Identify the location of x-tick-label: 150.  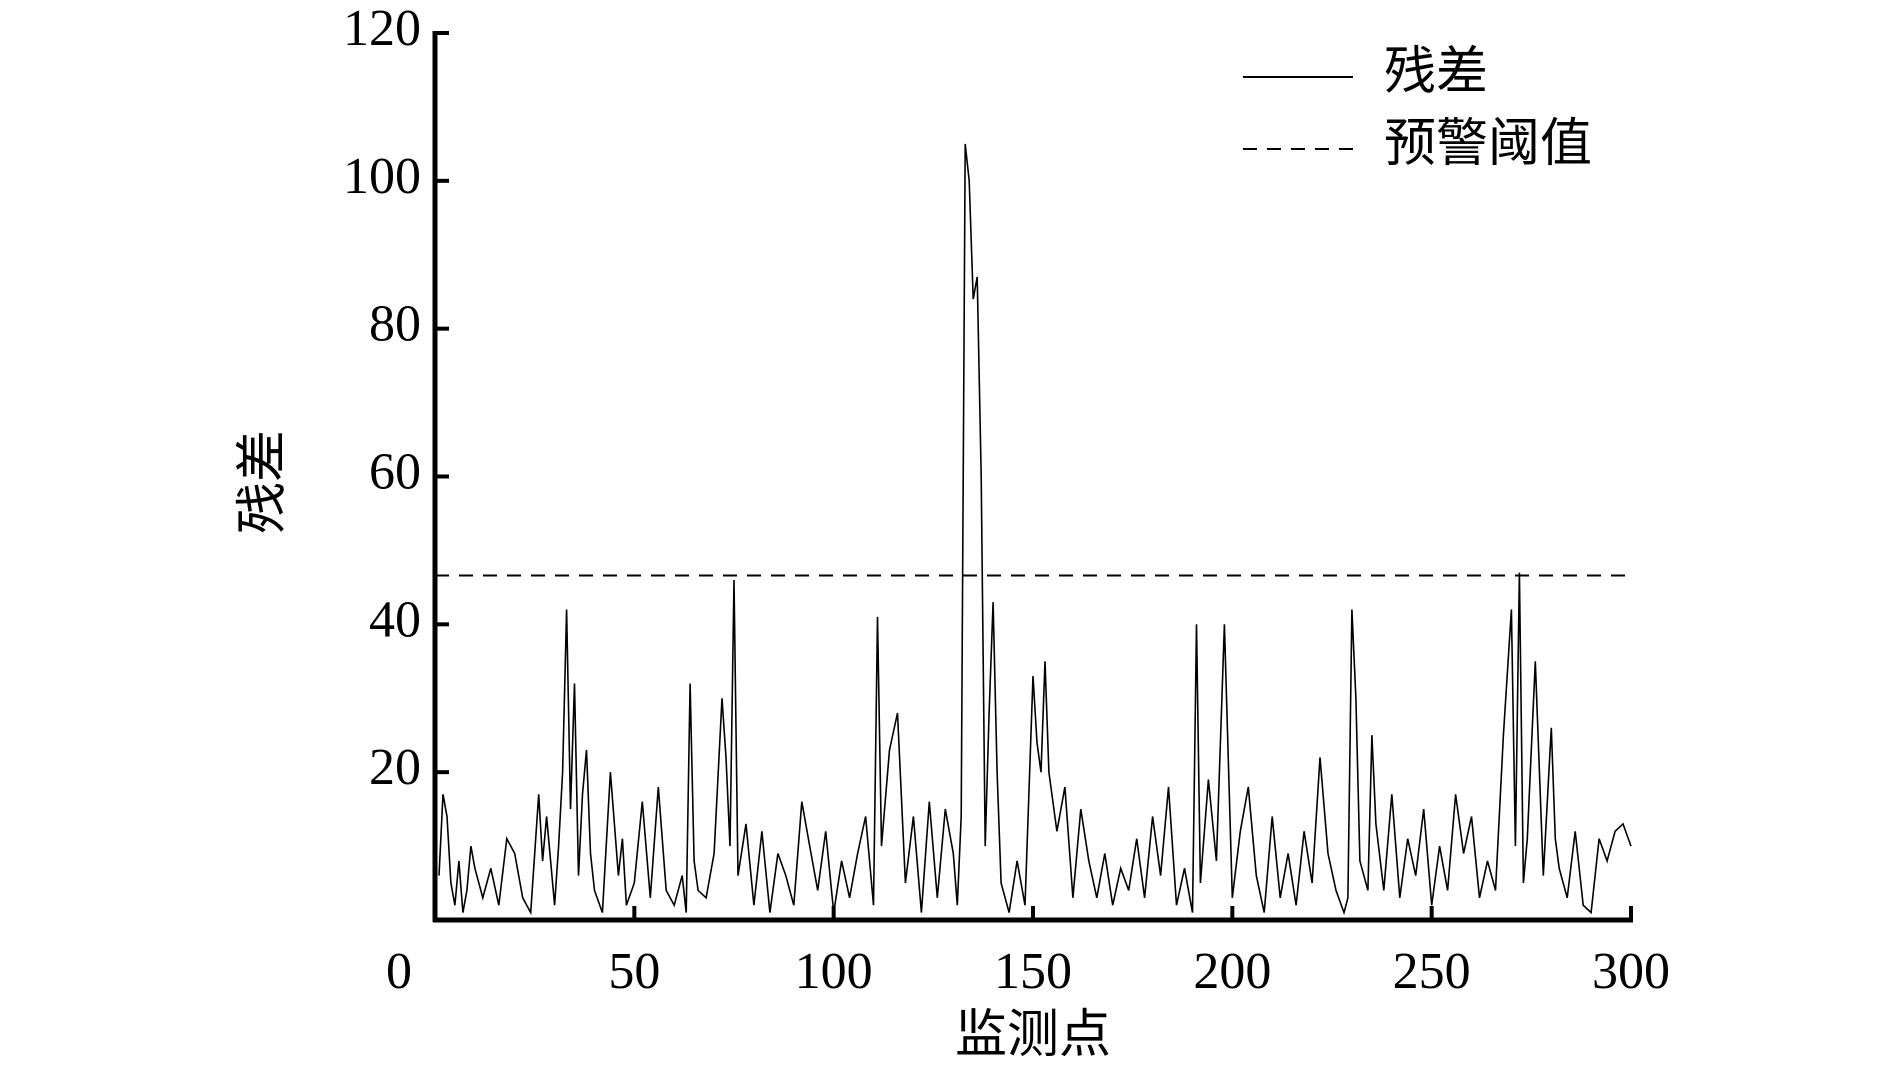
(1033, 971).